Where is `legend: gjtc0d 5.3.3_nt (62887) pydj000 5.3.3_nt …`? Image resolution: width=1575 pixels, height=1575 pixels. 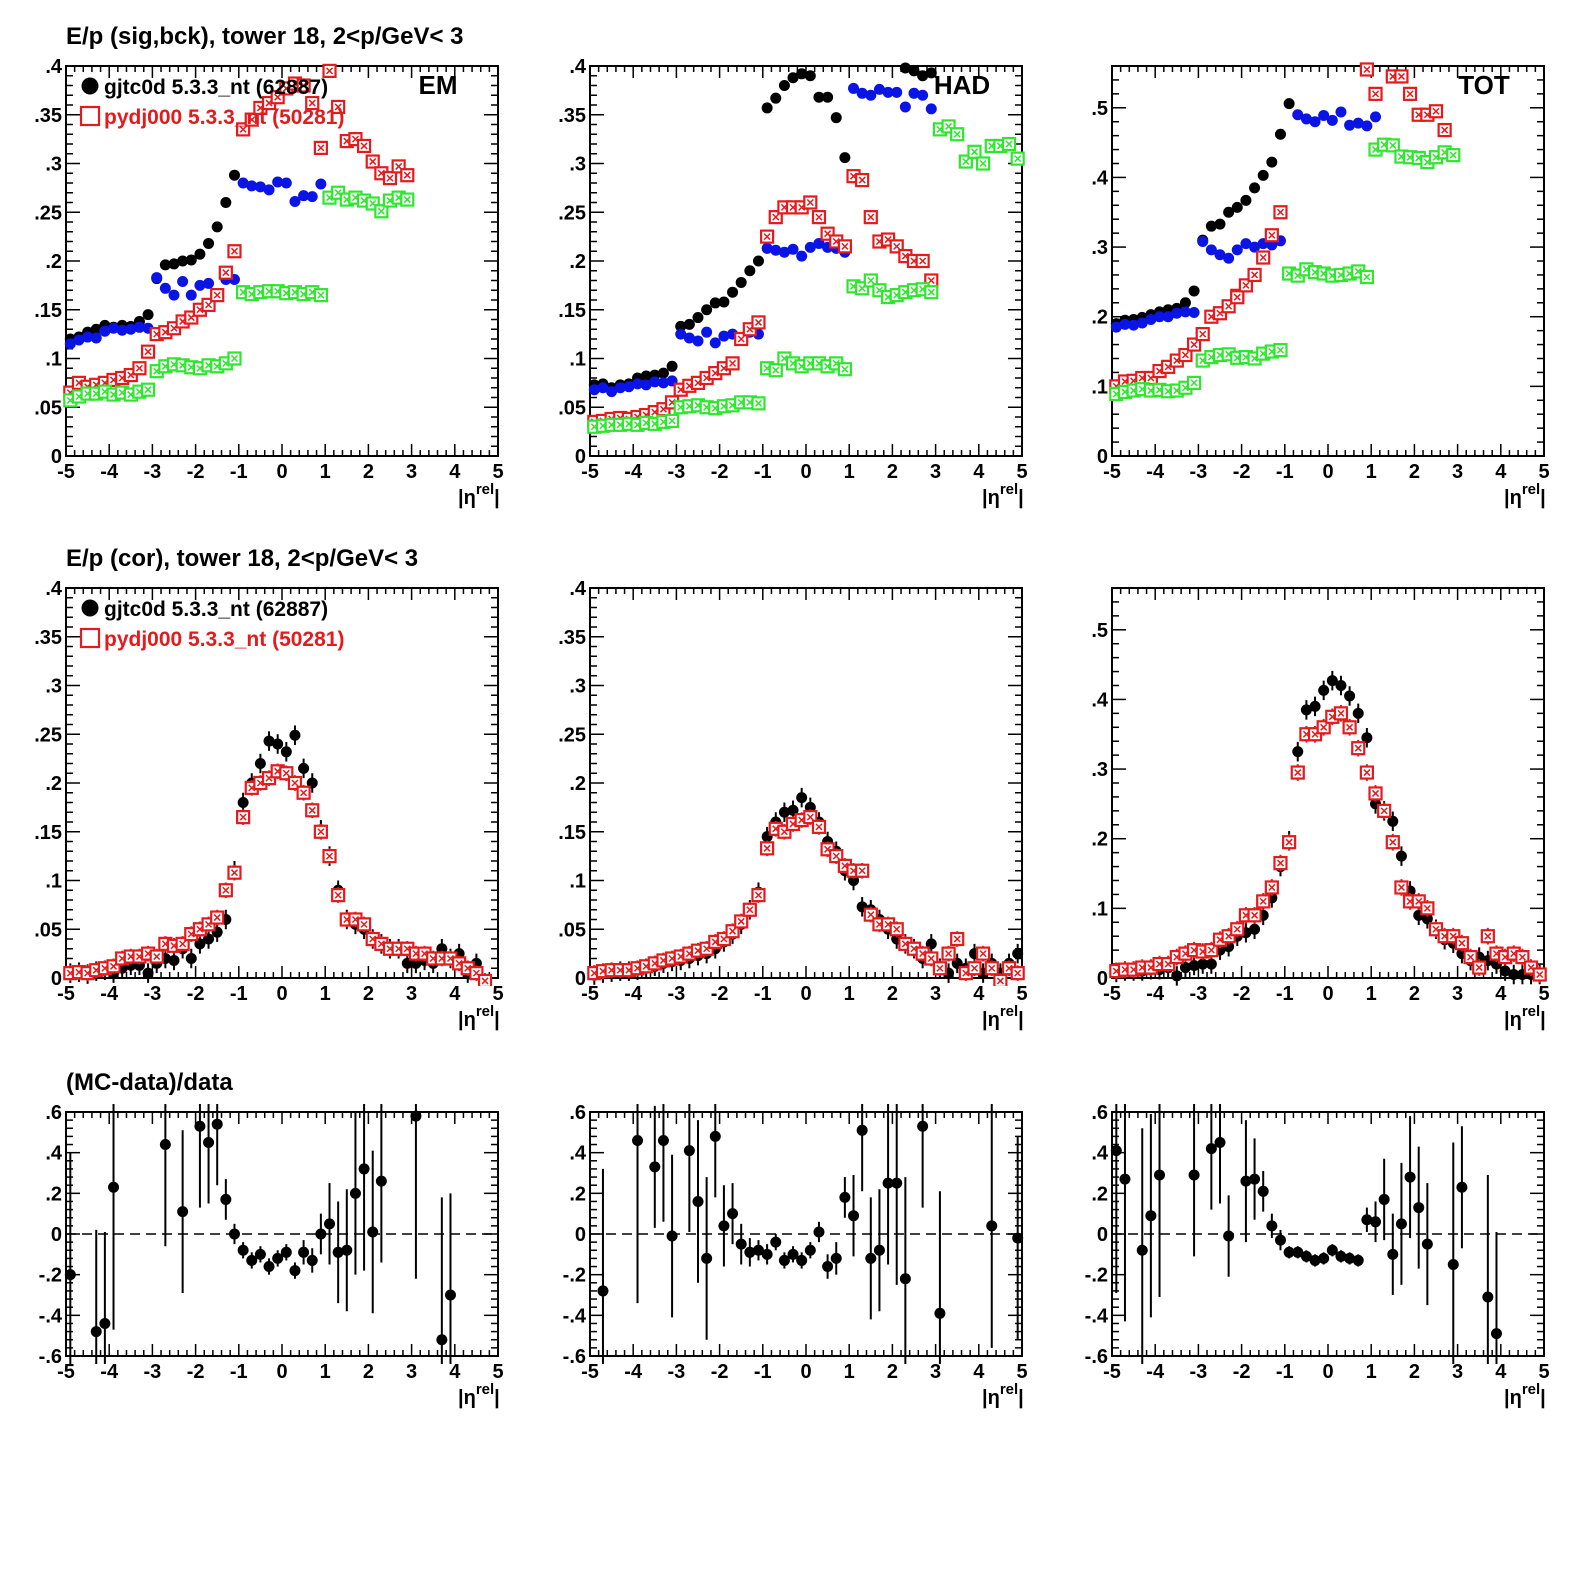
legend: gjtc0d 5.3.3_nt (62887) pydj000 5.3.3_nt … is located at coordinates (211, 624).